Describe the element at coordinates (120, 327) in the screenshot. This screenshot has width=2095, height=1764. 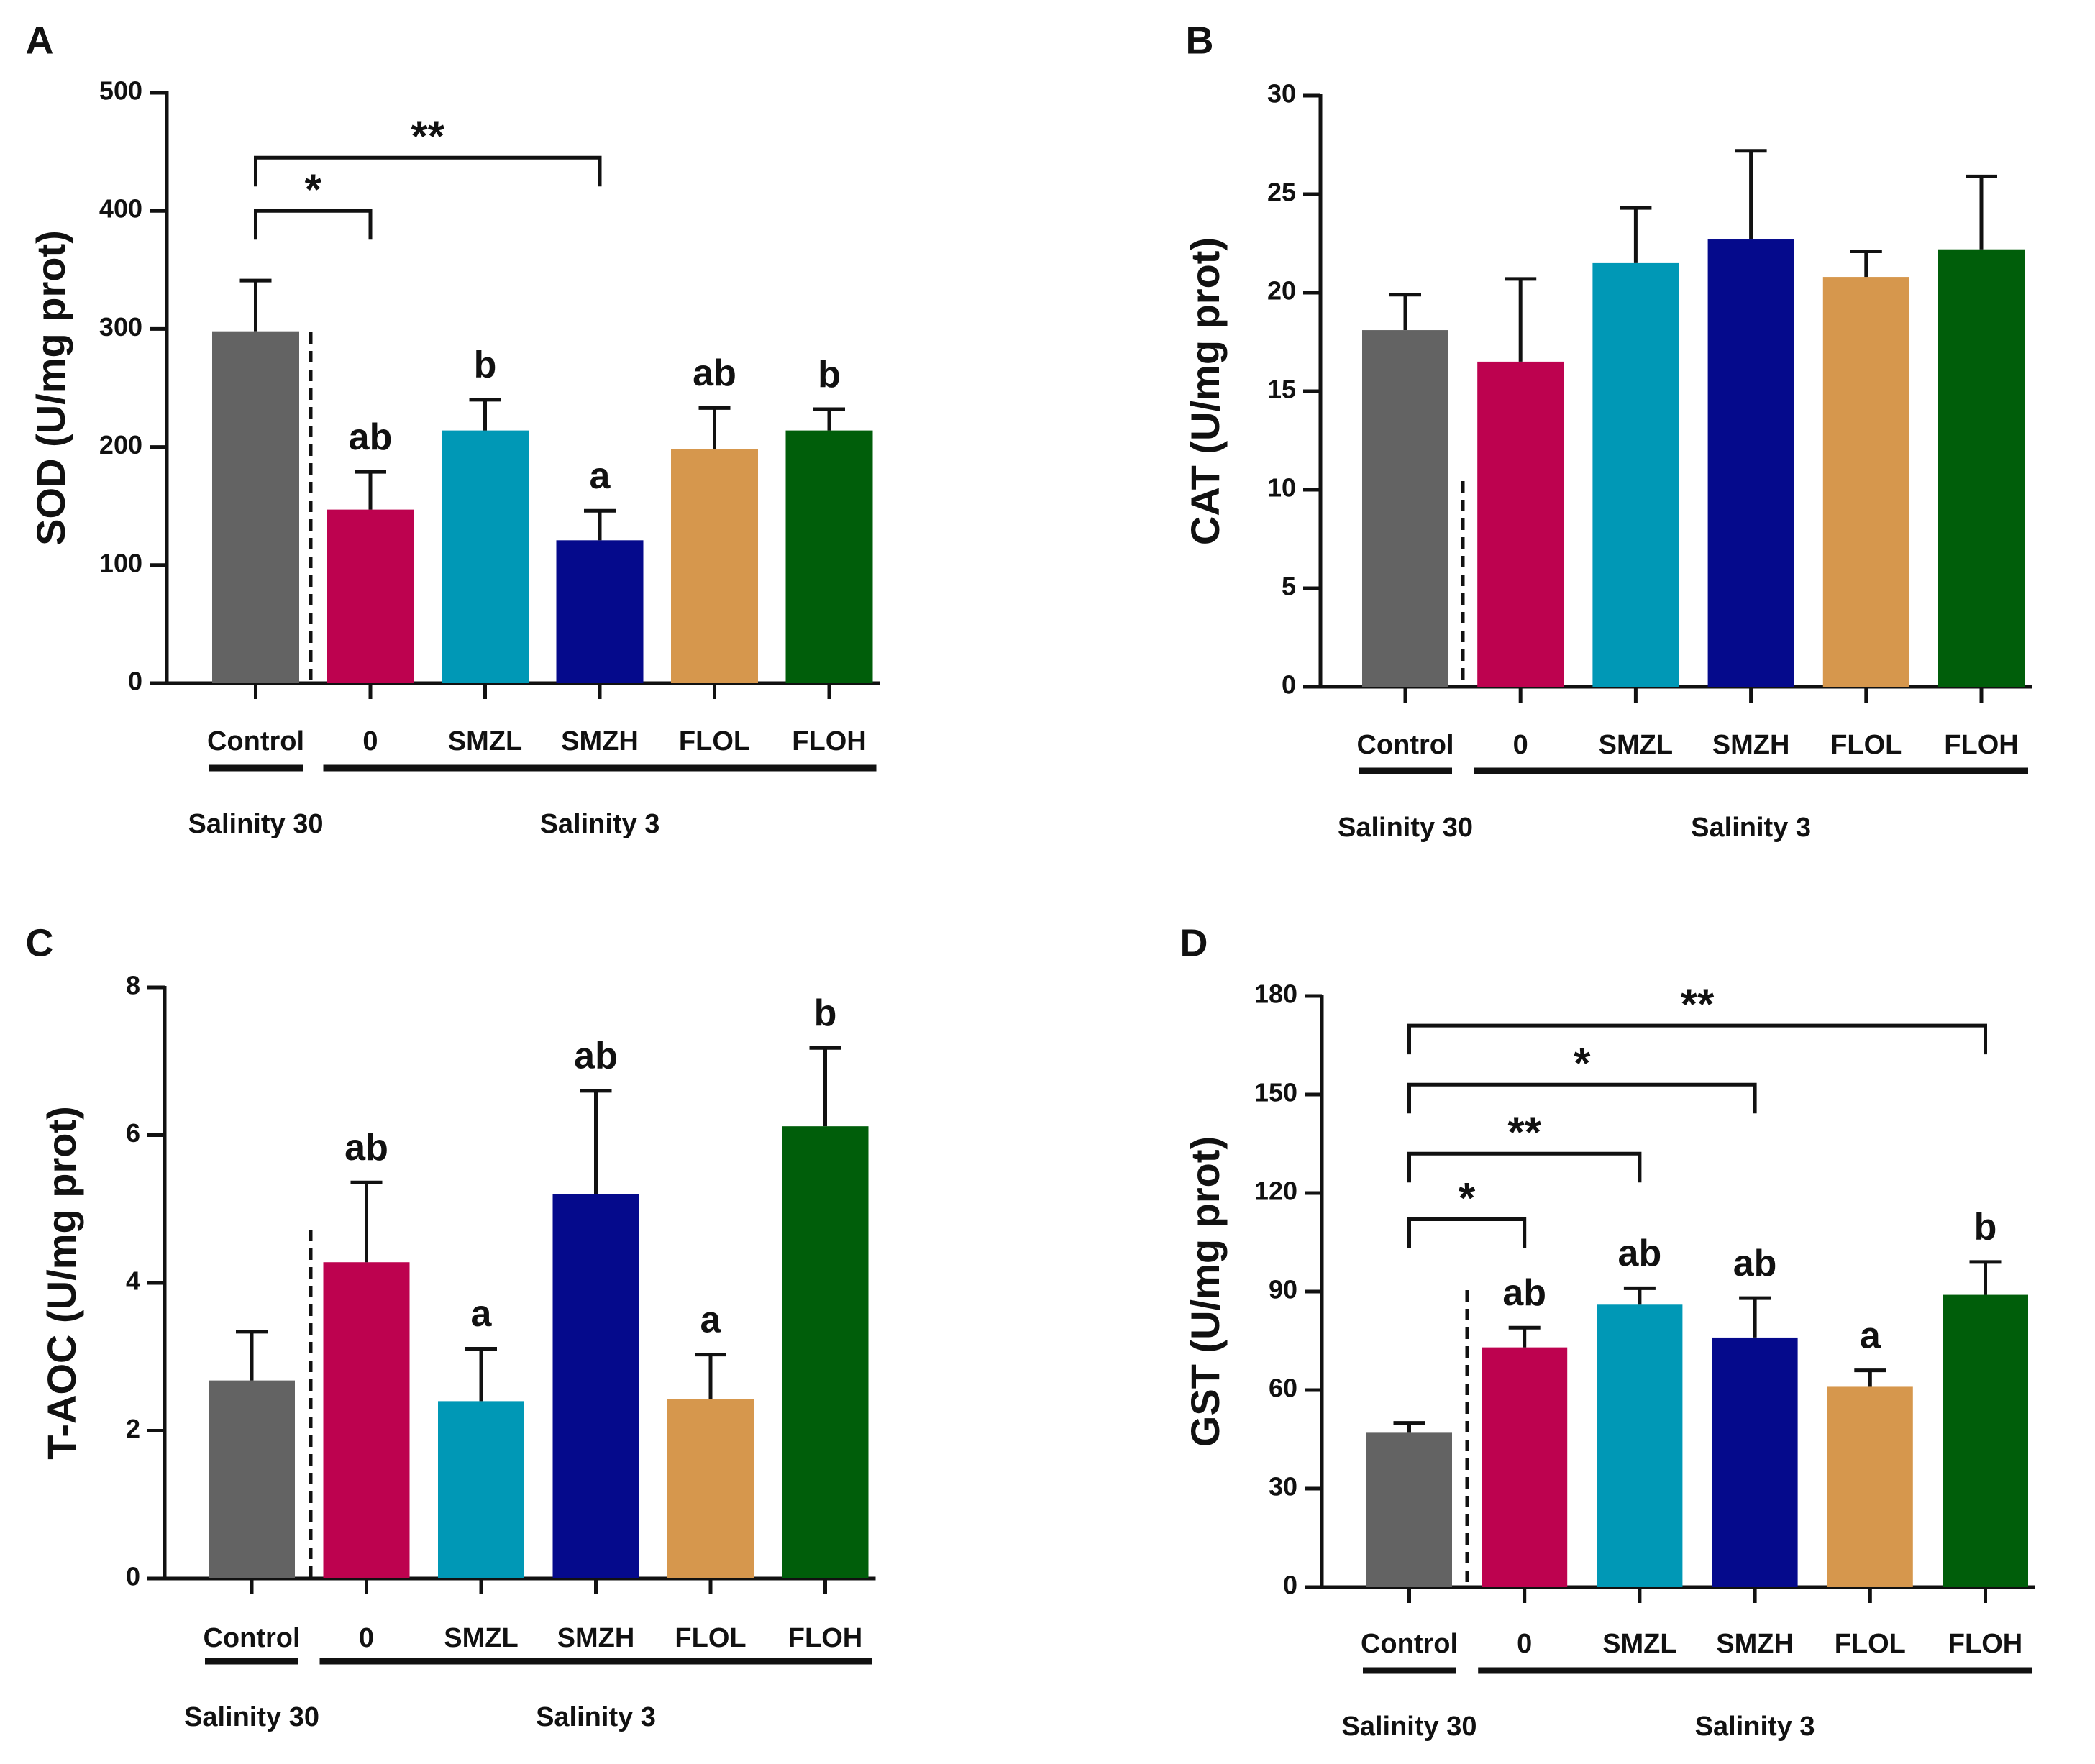
I see `y-tick-label: 300` at that location.